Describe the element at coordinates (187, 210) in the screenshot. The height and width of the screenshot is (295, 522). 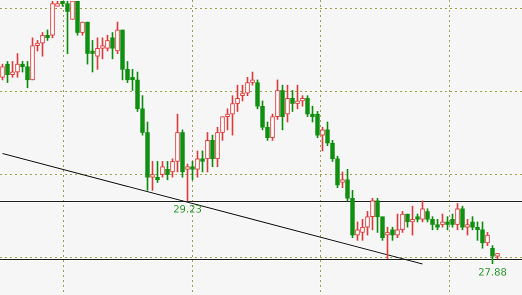
I see `annotation: 29.23` at that location.